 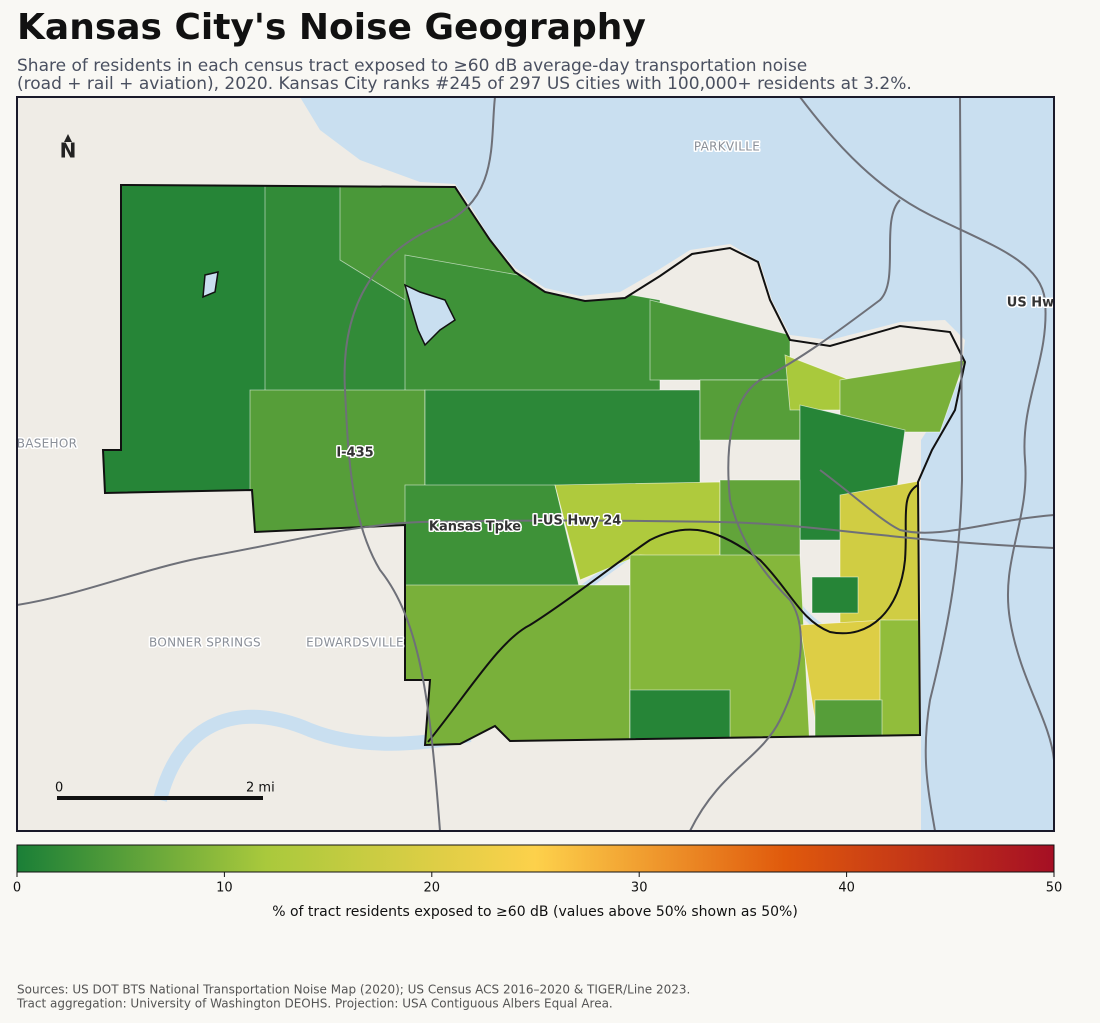 I want to click on title: Kansas City's Noise Geography, so click(x=331, y=27).